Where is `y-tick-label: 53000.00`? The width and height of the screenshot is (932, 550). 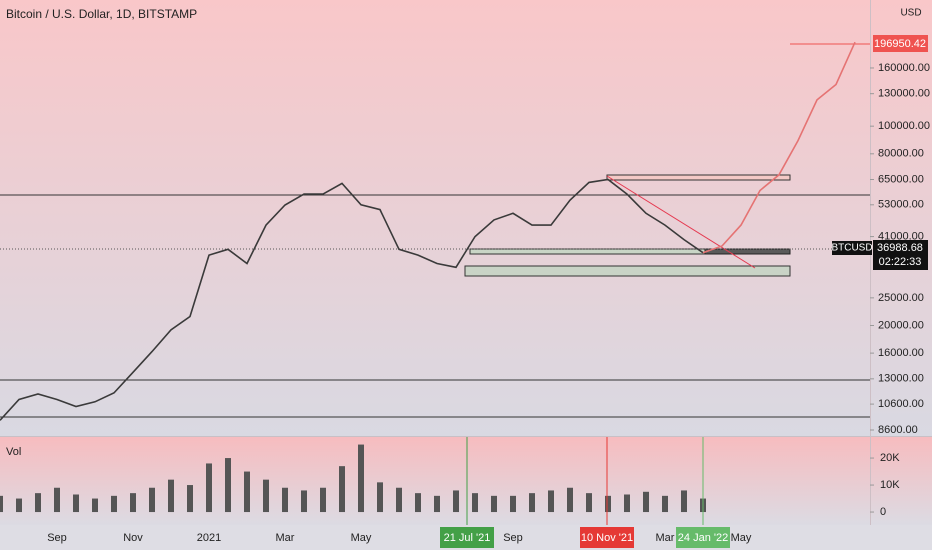
y-tick-label: 53000.00 is located at coordinates (901, 205).